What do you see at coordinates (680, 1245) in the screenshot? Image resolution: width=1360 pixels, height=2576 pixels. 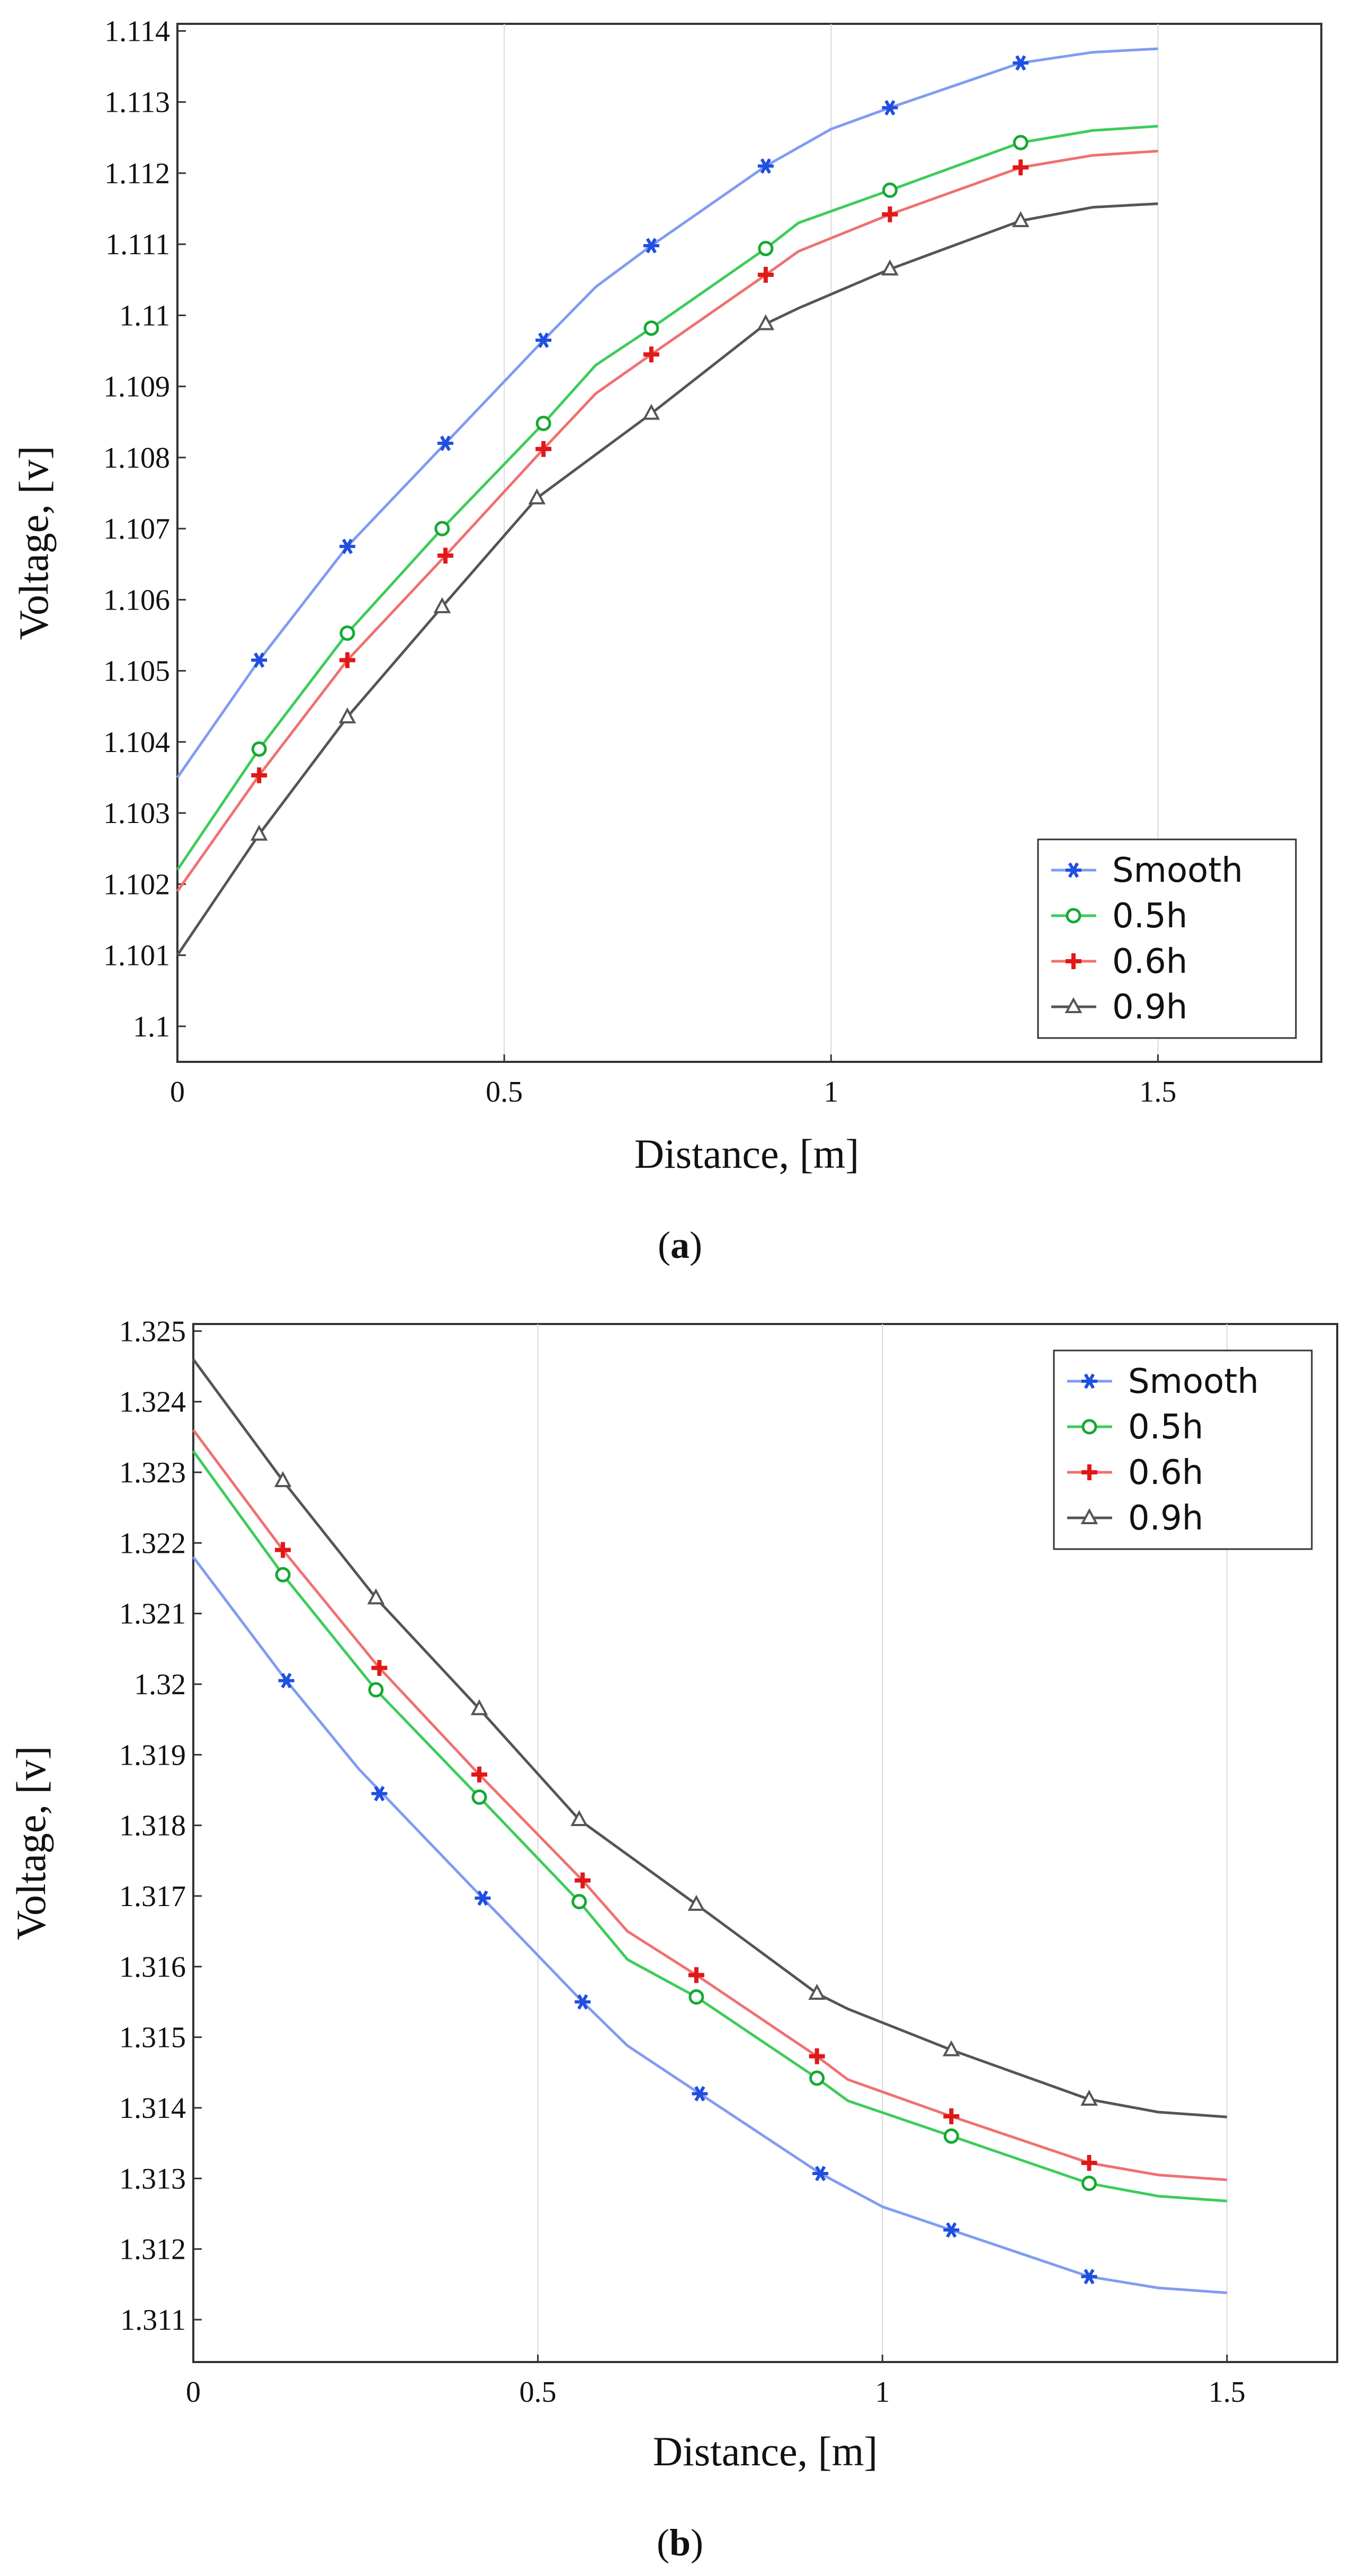 I see `caption-a-letter: a` at bounding box center [680, 1245].